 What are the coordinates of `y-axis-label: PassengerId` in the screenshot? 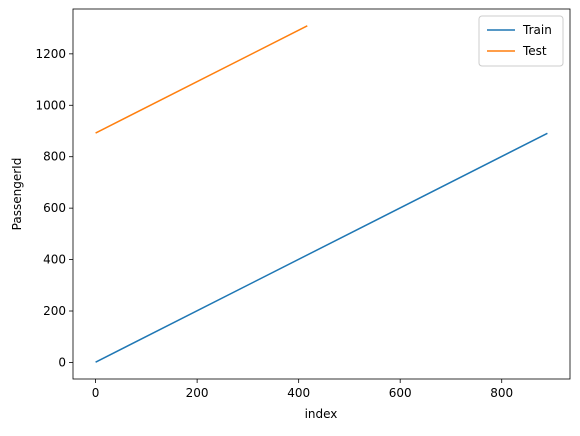 It's located at (17, 194).